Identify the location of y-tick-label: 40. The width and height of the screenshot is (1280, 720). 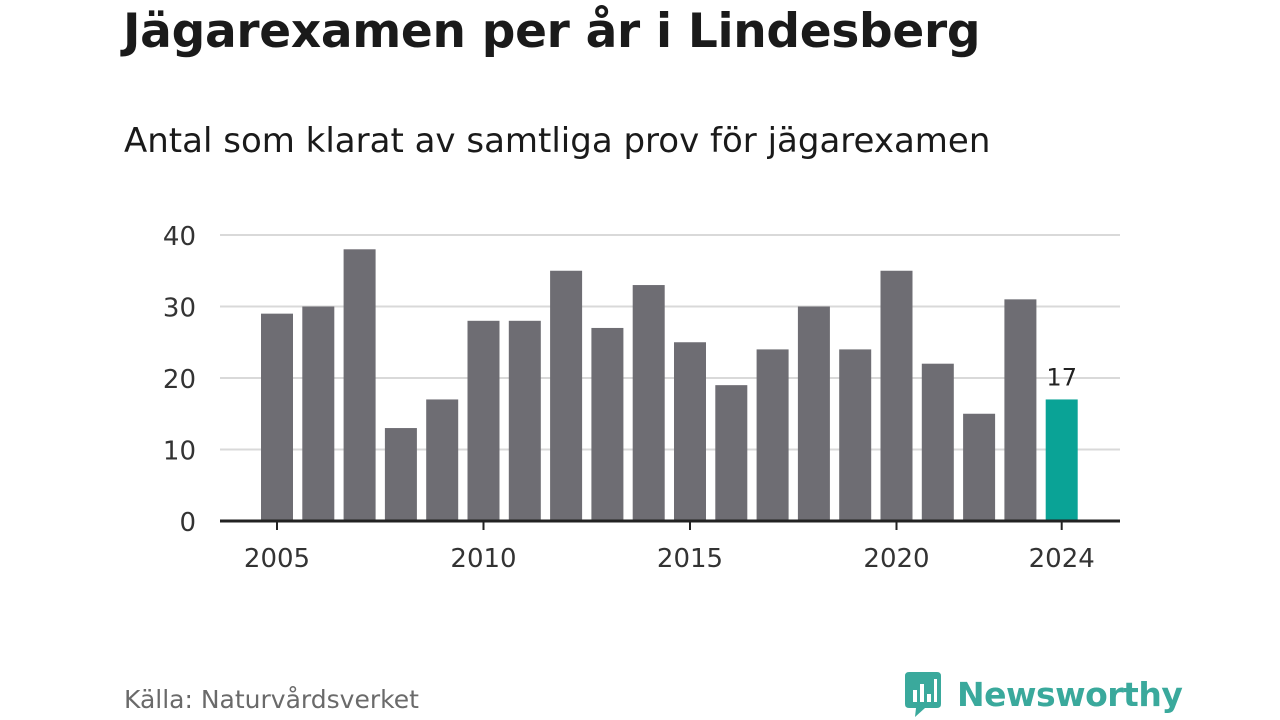
(179, 237).